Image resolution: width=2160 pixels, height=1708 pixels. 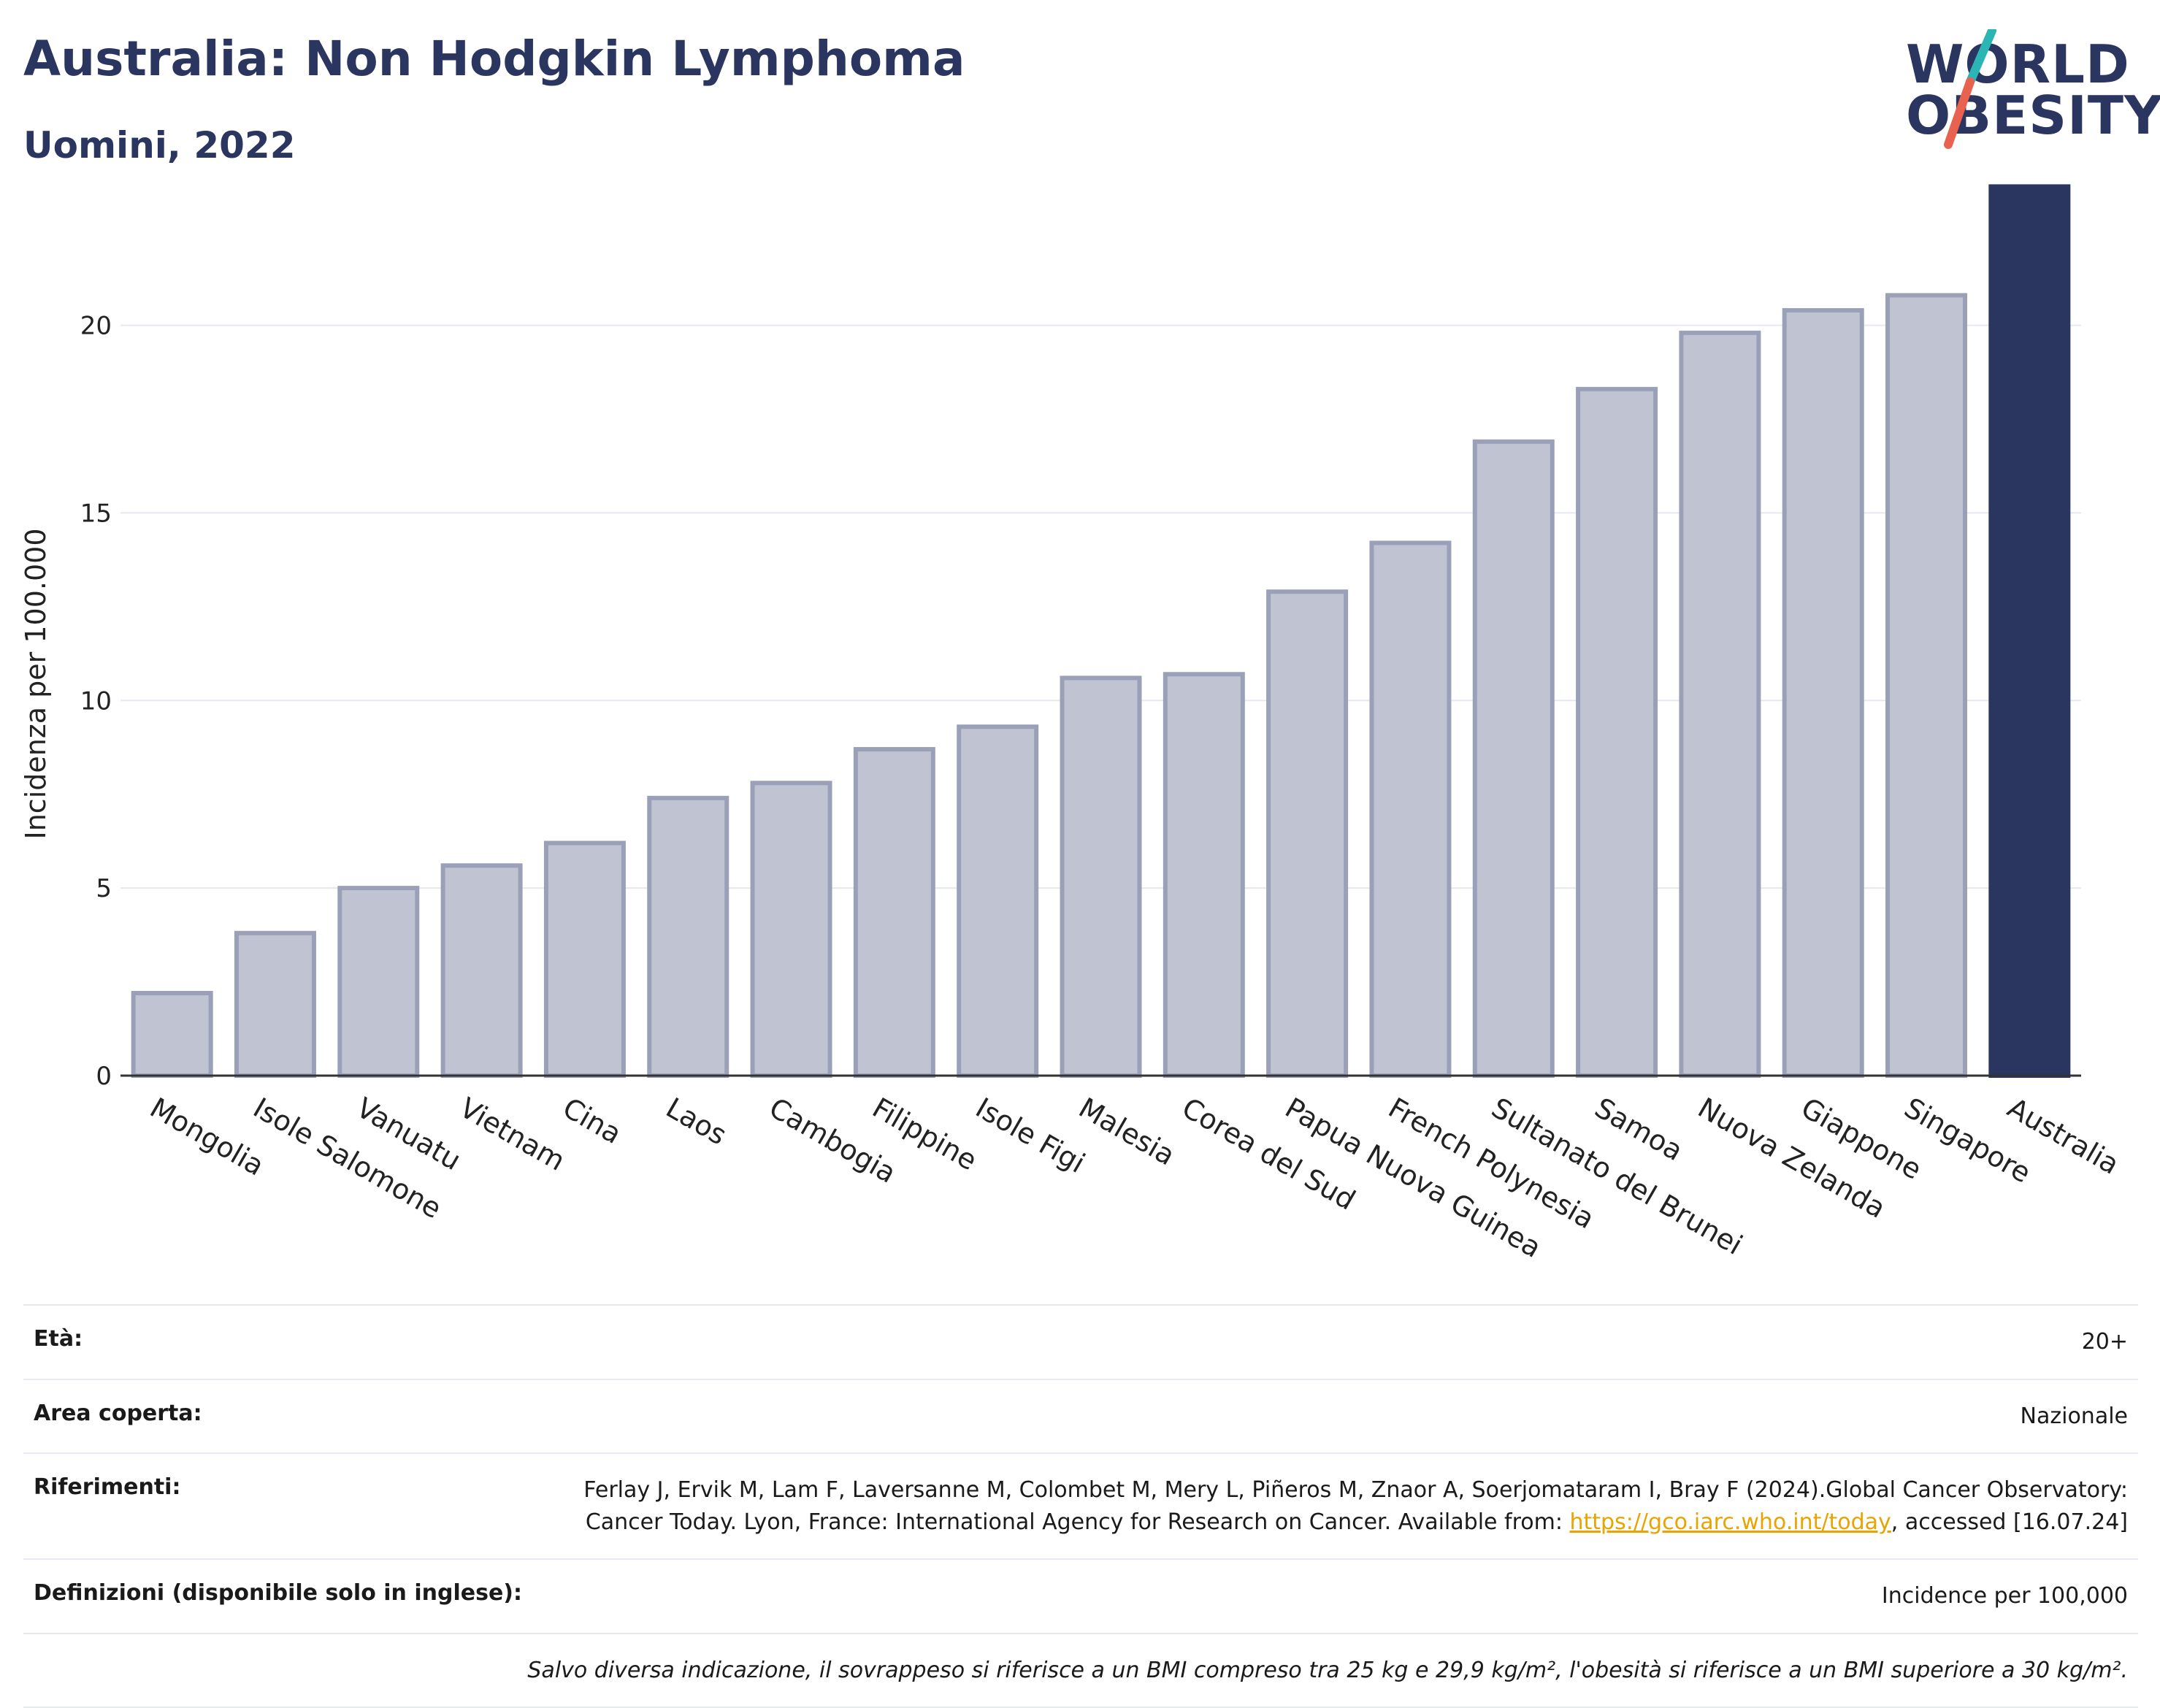 I want to click on bar-french-polynesia, so click(x=1410, y=809).